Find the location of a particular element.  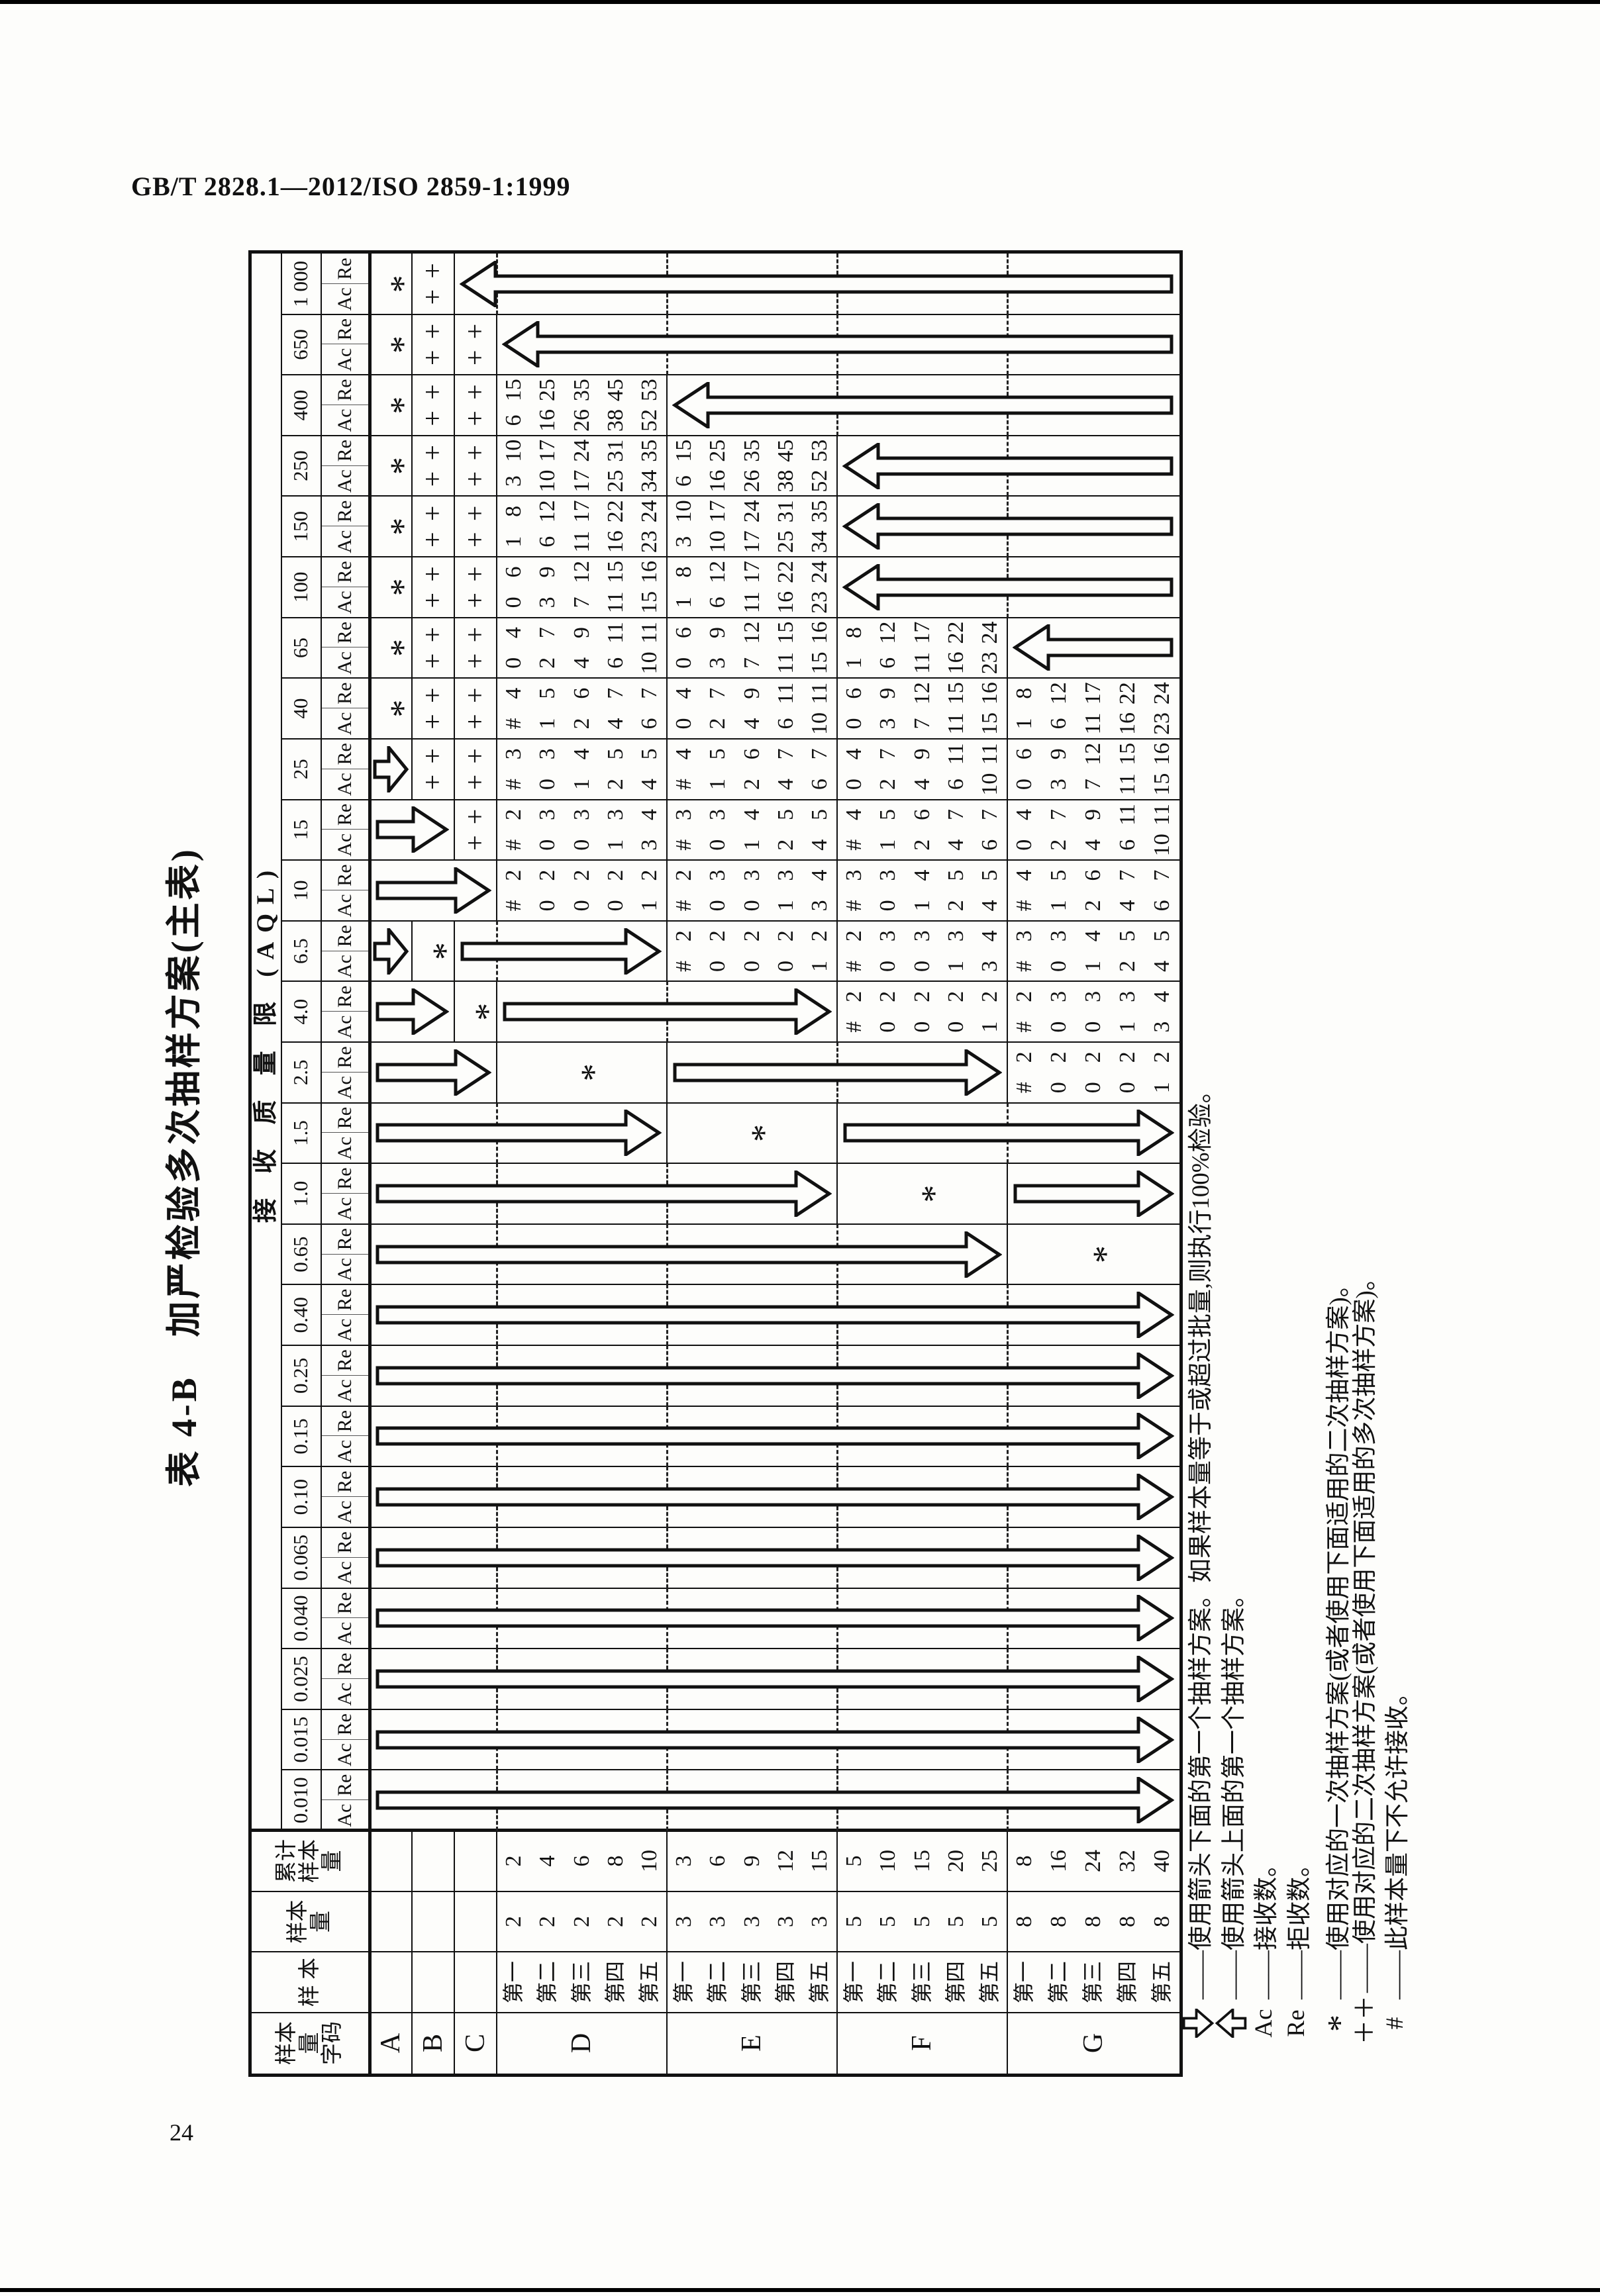

sample-ordinal: 第四 is located at coordinates (1128, 1982).